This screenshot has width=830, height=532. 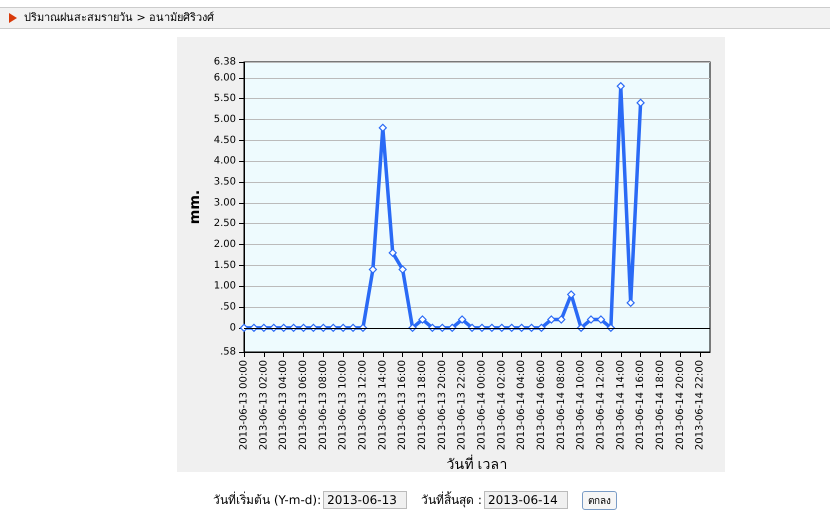 What do you see at coordinates (119, 18) in the screenshot?
I see `text: ปริมาณฝนสะสมรายวัน > อนามัยศิริวงศ์` at bounding box center [119, 18].